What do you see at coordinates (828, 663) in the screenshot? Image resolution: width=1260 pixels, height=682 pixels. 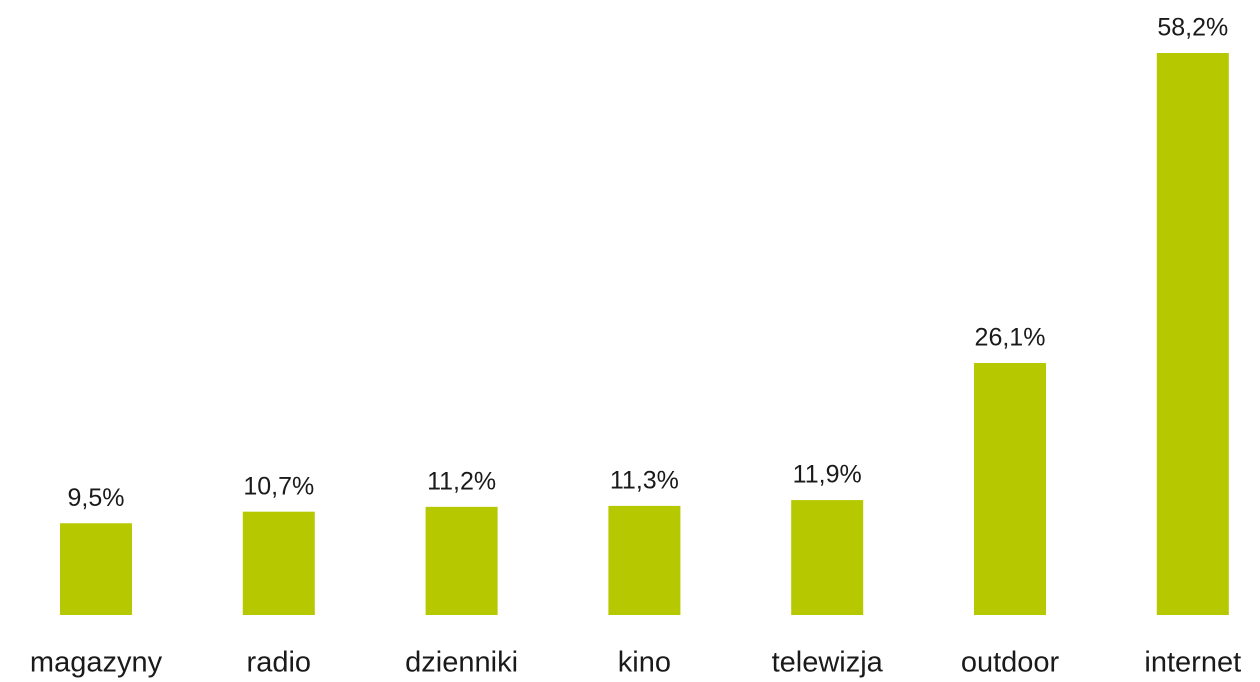 I see `x-tick-label: telewizja` at bounding box center [828, 663].